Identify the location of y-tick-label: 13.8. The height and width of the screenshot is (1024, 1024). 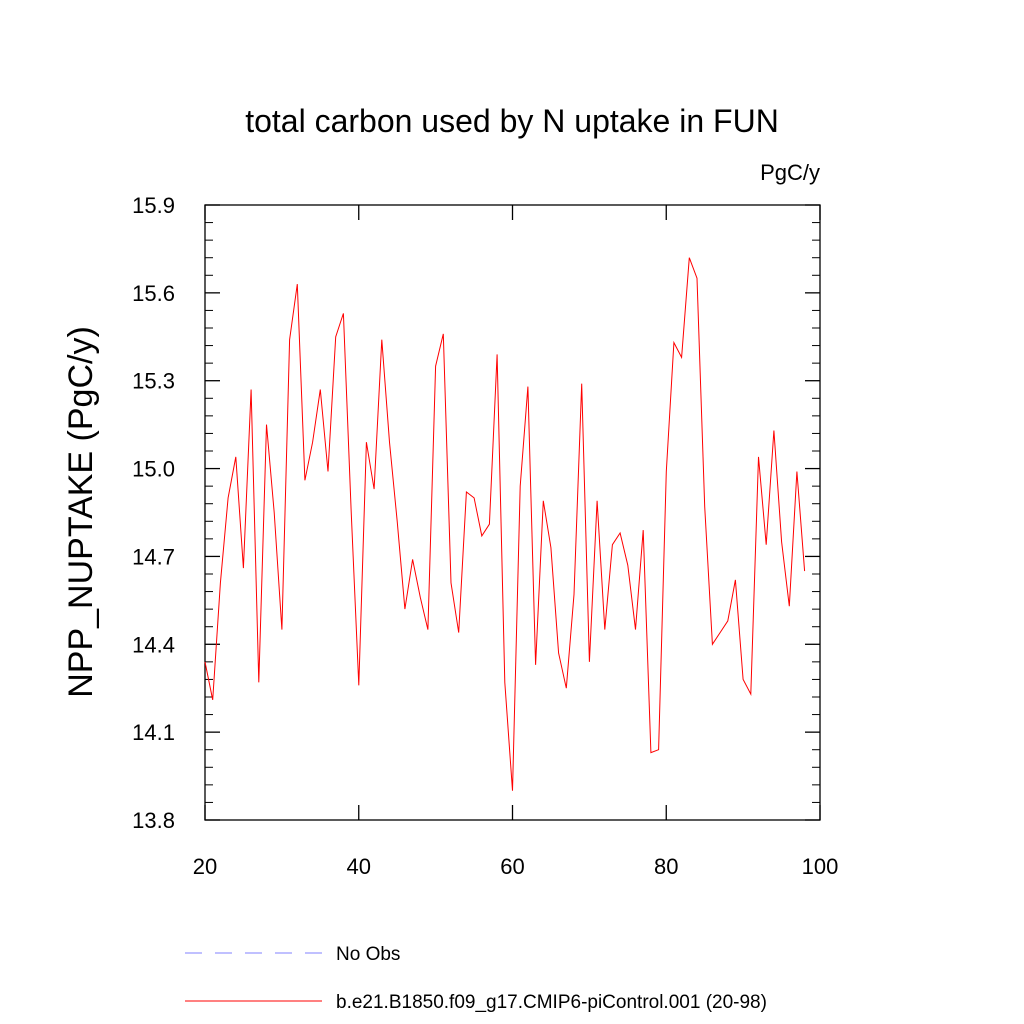
(153, 820).